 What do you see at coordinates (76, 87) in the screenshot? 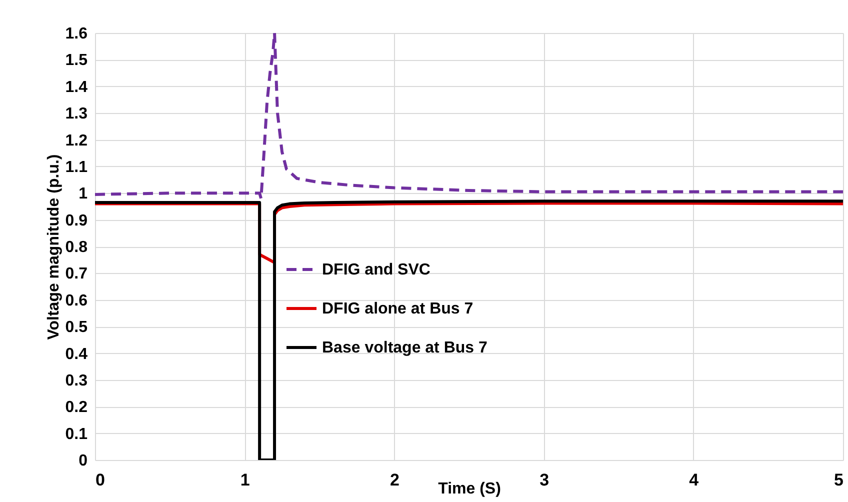
I see `y-tick-label: 1.4` at bounding box center [76, 87].